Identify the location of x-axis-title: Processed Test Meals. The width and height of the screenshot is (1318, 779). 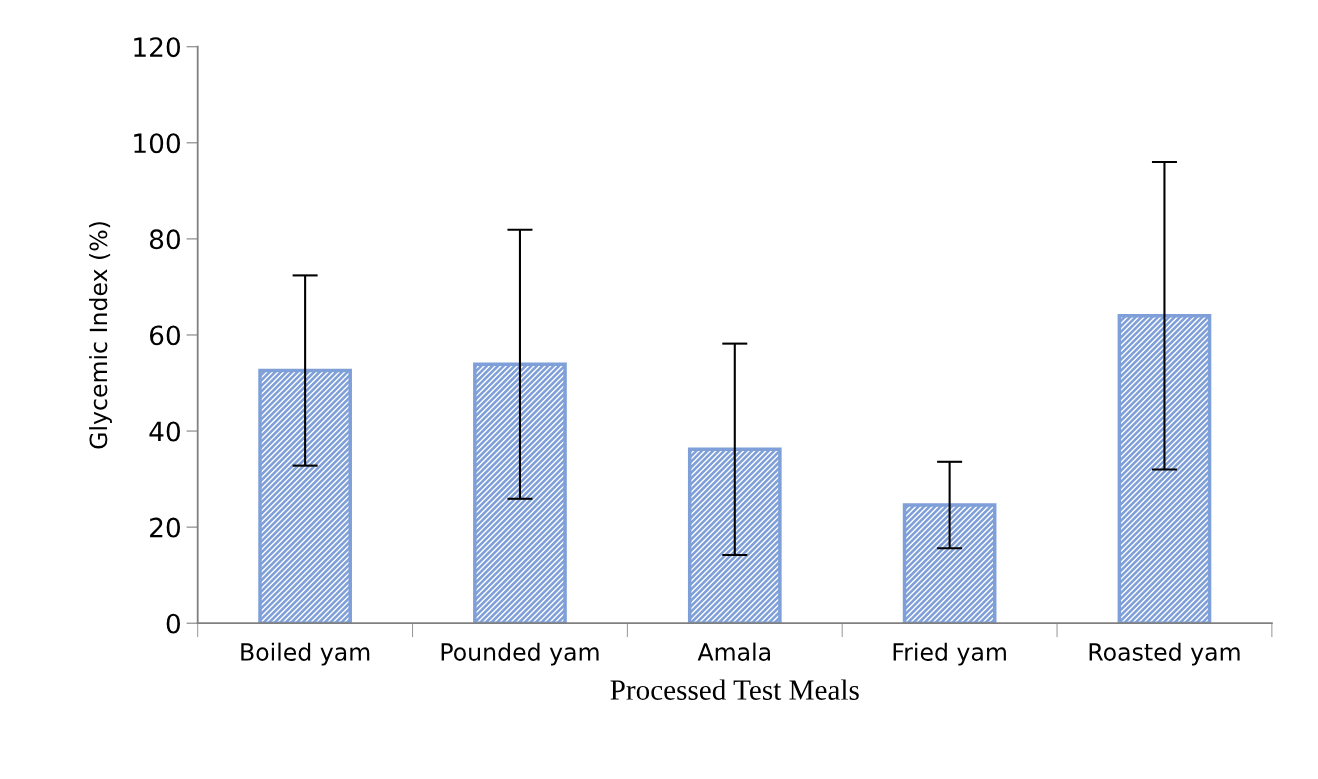
(734, 689).